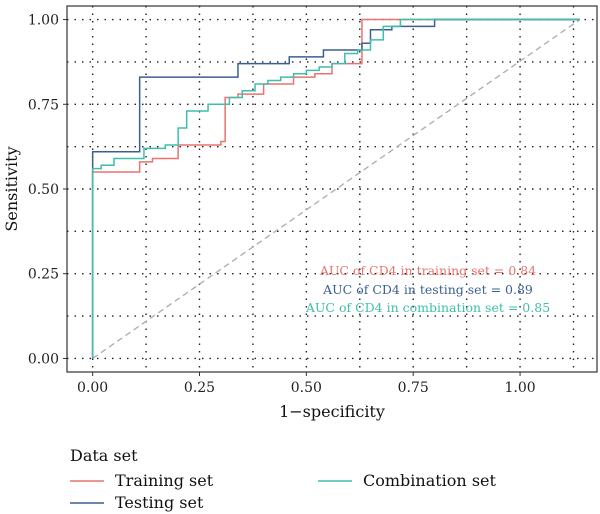  Describe the element at coordinates (104, 455) in the screenshot. I see `legend-title: Data set` at that location.